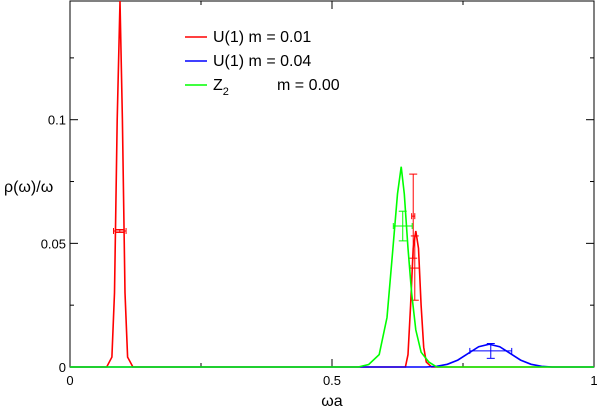 The image size is (599, 414). What do you see at coordinates (276, 87) in the screenshot?
I see `legend-label: Z2 m = 0.00` at bounding box center [276, 87].